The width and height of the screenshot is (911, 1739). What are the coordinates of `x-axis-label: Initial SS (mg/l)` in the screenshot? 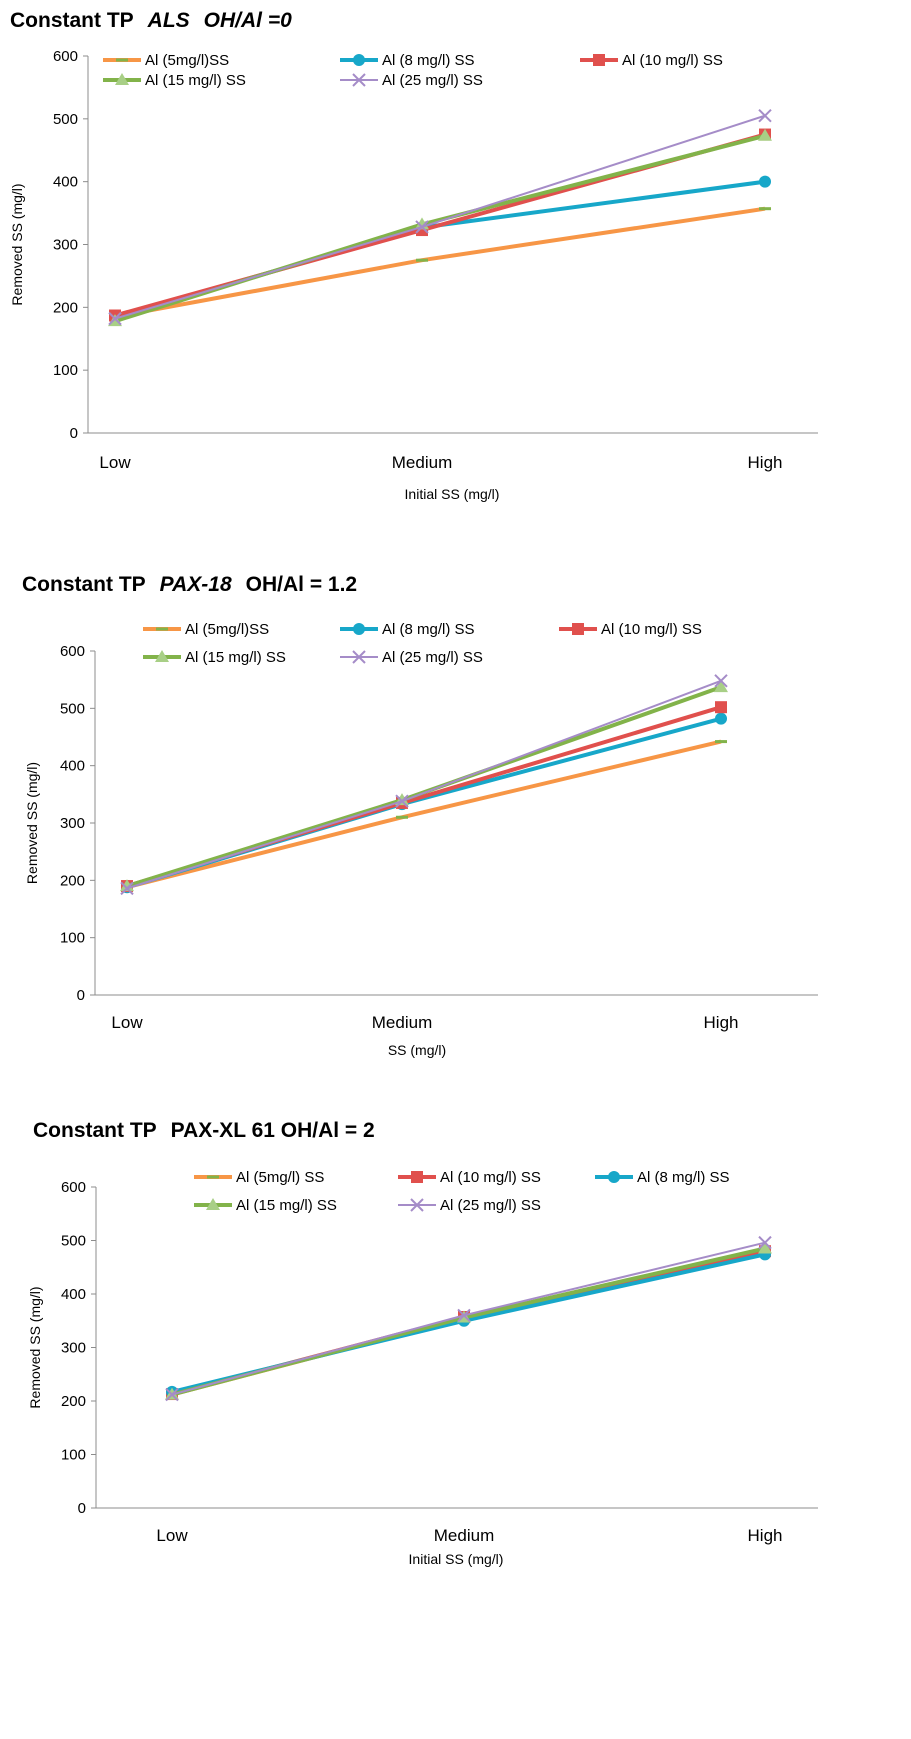 It's located at (452, 494).